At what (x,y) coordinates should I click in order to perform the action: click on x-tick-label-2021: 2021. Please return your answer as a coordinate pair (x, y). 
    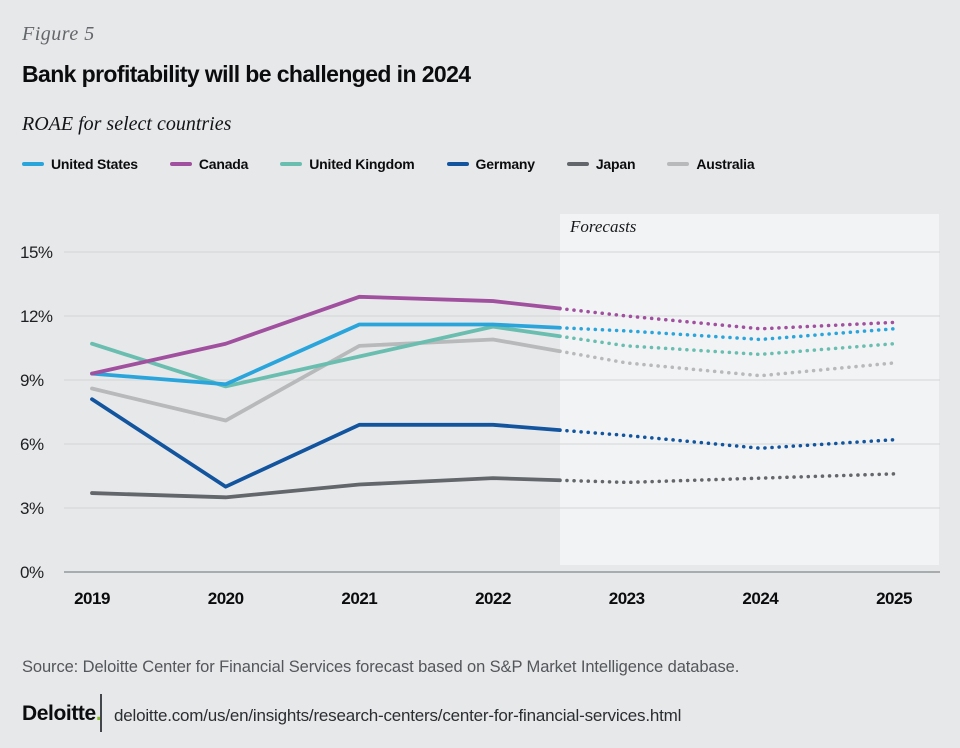
    Looking at the image, I should click on (359, 598).